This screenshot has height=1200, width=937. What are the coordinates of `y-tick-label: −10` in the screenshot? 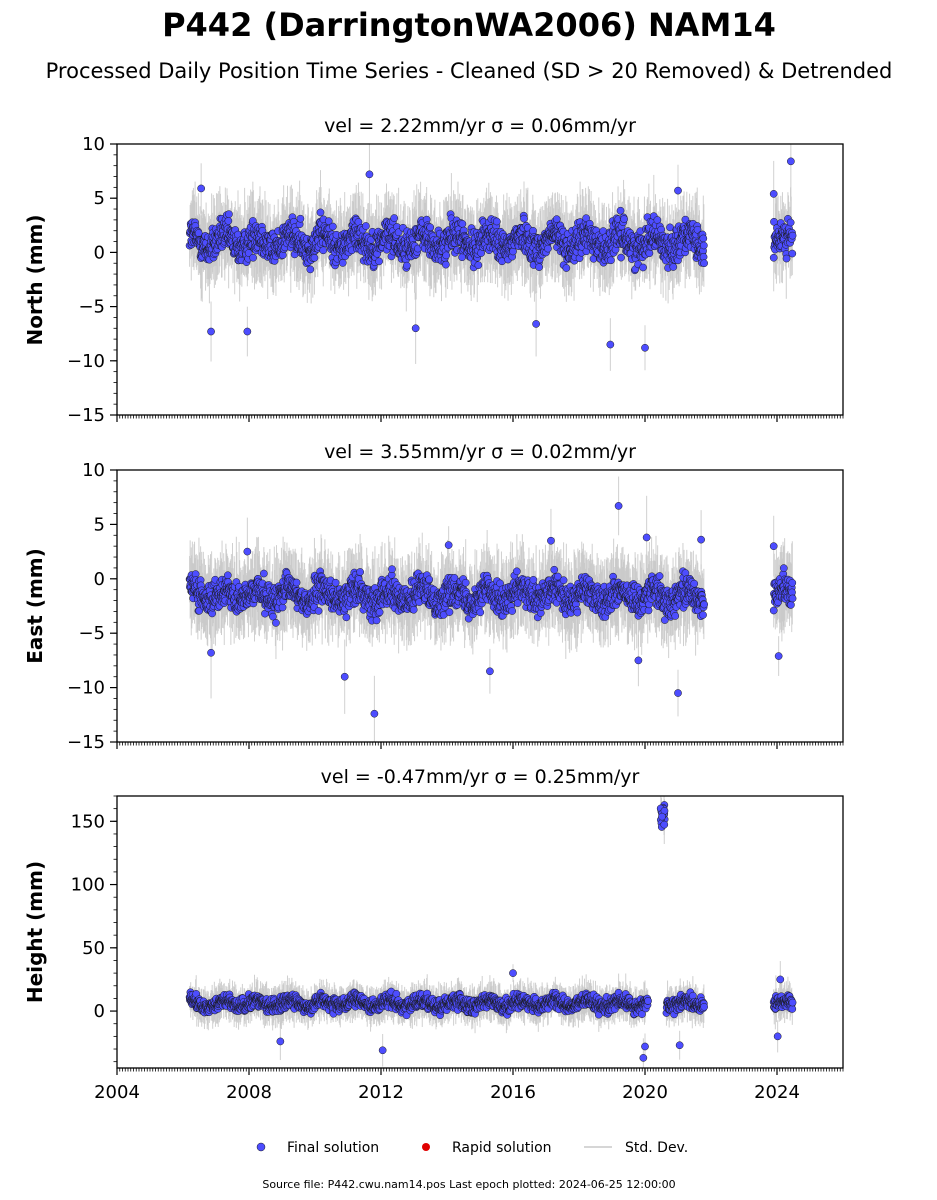 It's located at (86, 361).